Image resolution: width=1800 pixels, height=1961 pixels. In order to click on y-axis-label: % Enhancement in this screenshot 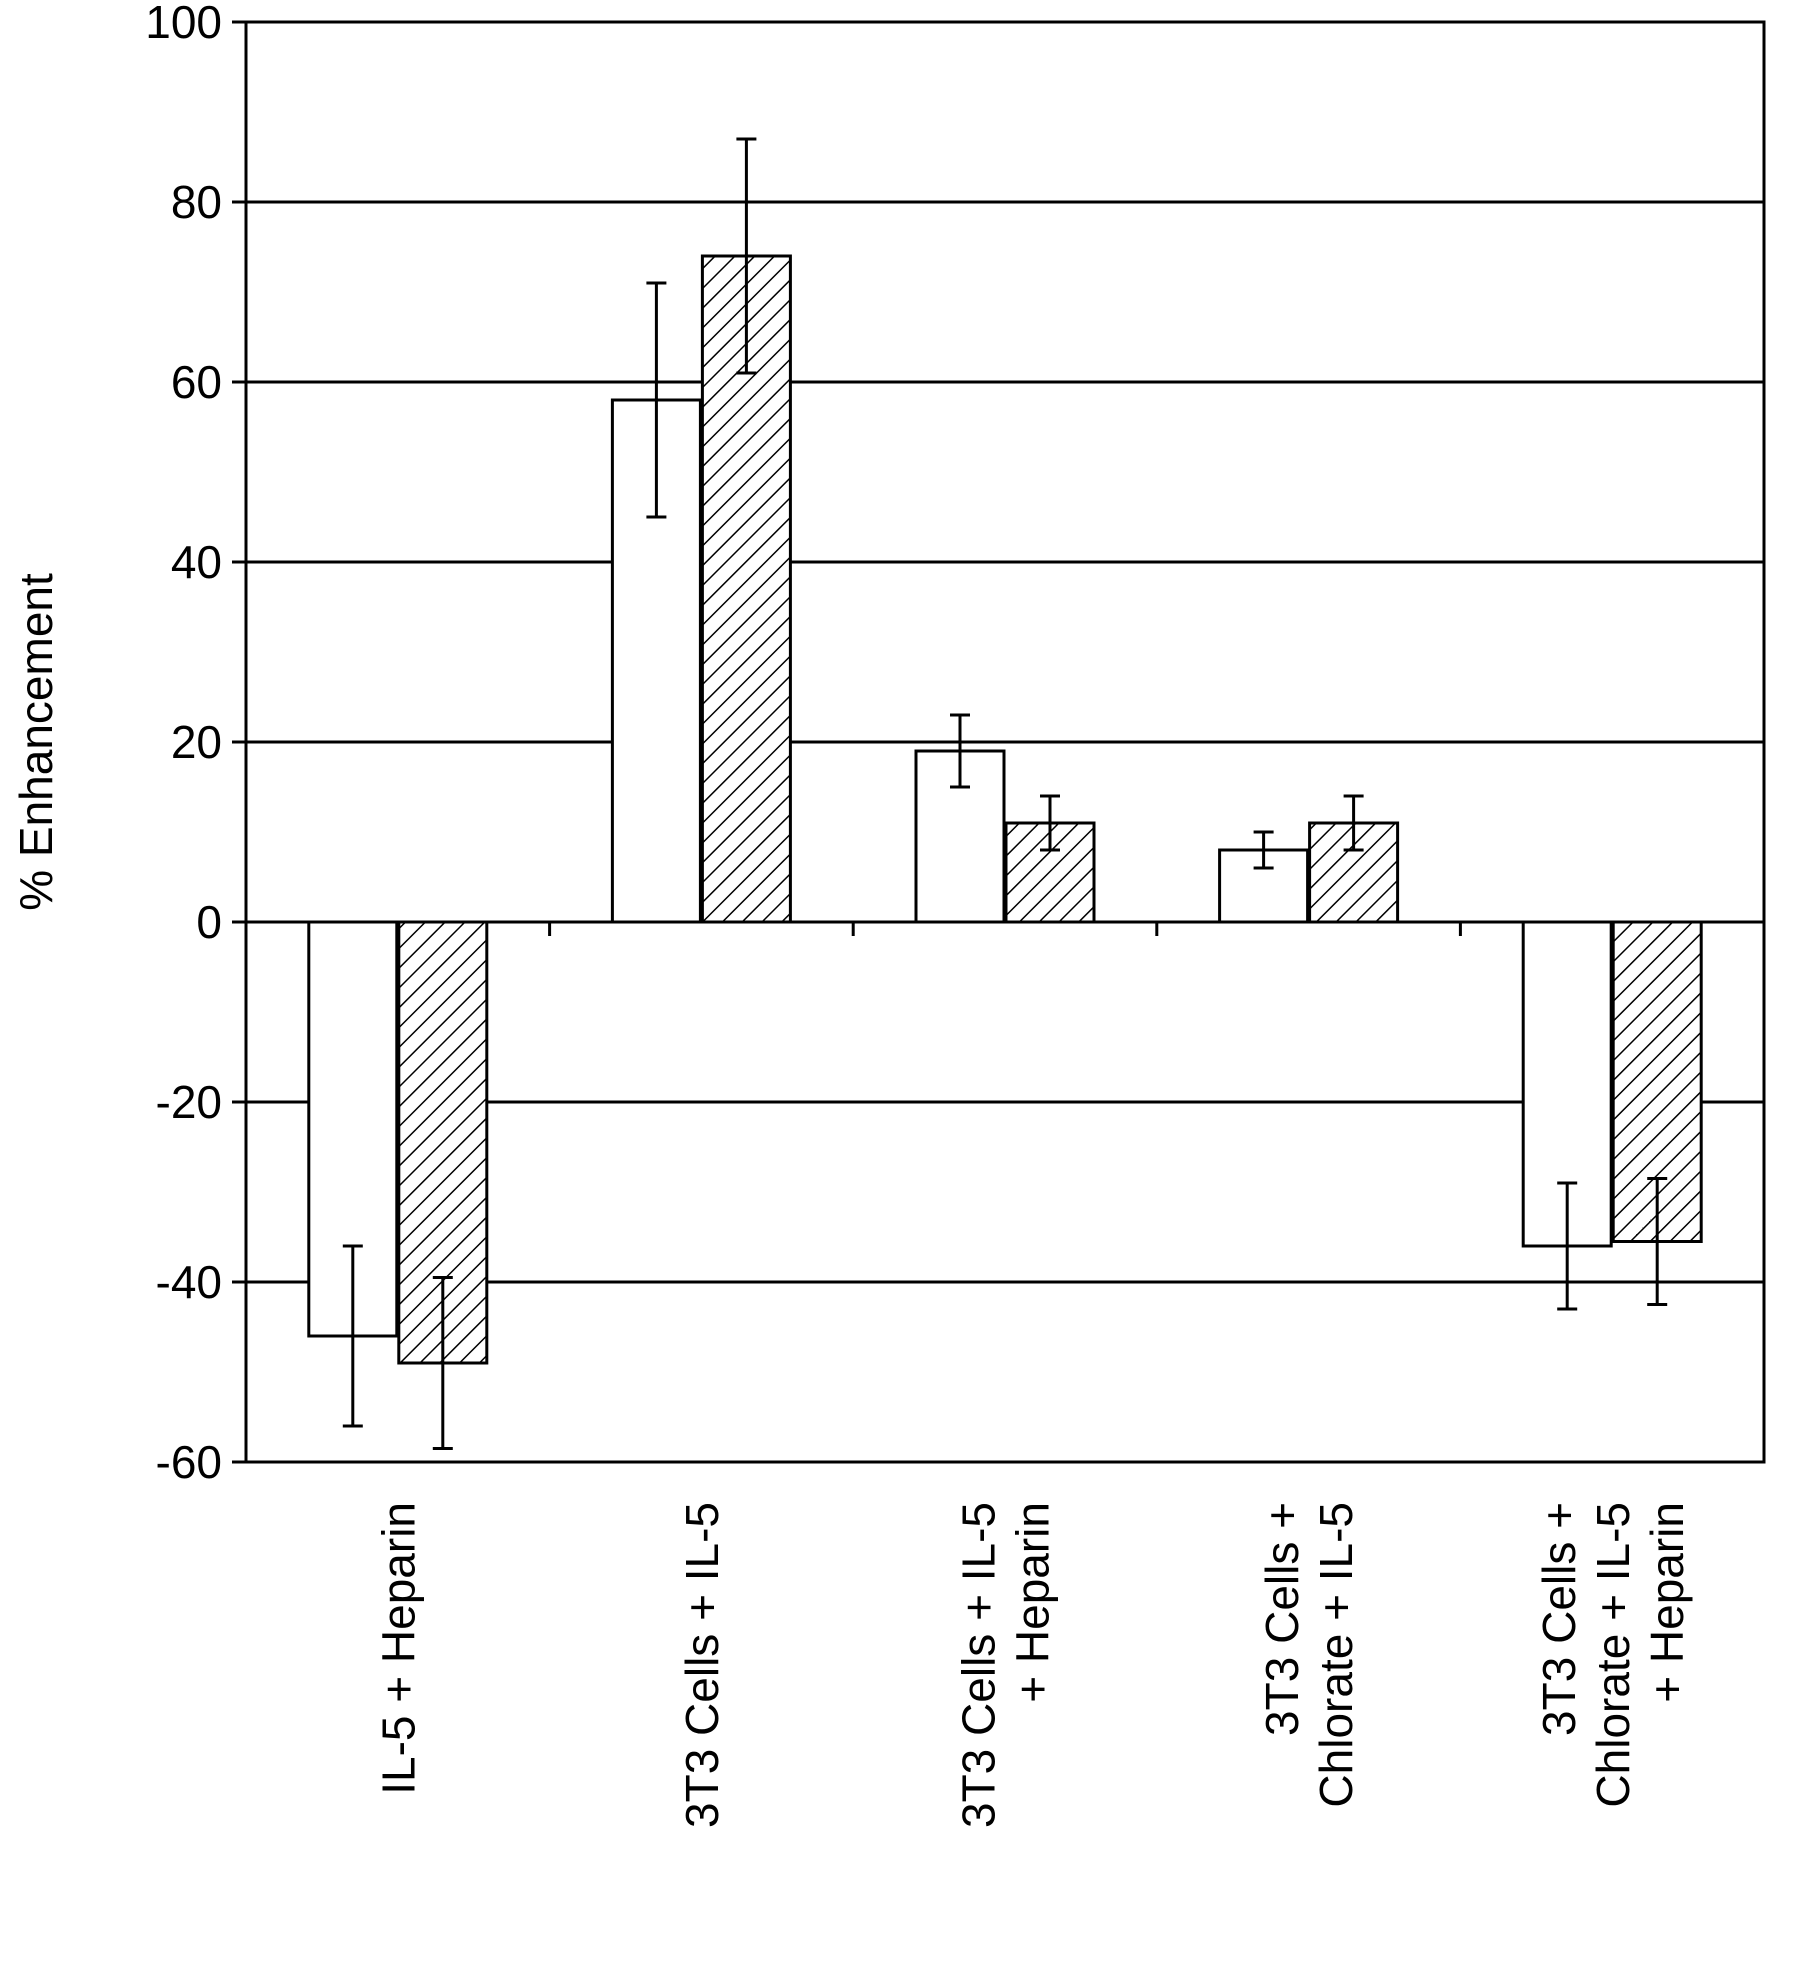, I will do `click(36, 742)`.